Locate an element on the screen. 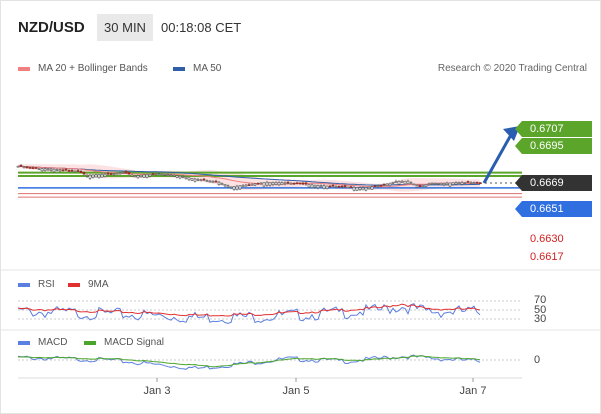 This screenshot has width=601, height=414. pivot-label: 0.6651 is located at coordinates (553, 209).